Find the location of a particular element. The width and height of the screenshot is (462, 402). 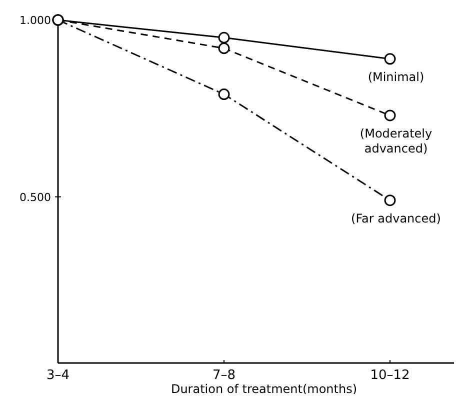

y-tick-label: 1.000 is located at coordinates (35, 20).